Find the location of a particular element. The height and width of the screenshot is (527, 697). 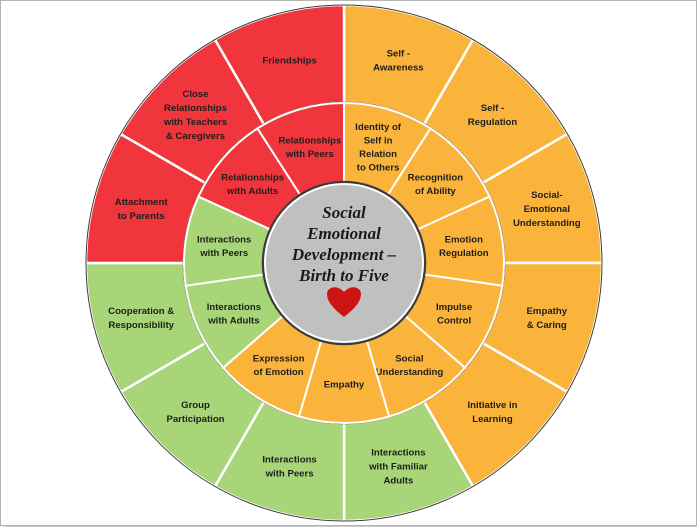

inner-label-interactions-adults-inner-line-1: Interactions is located at coordinates (234, 307).